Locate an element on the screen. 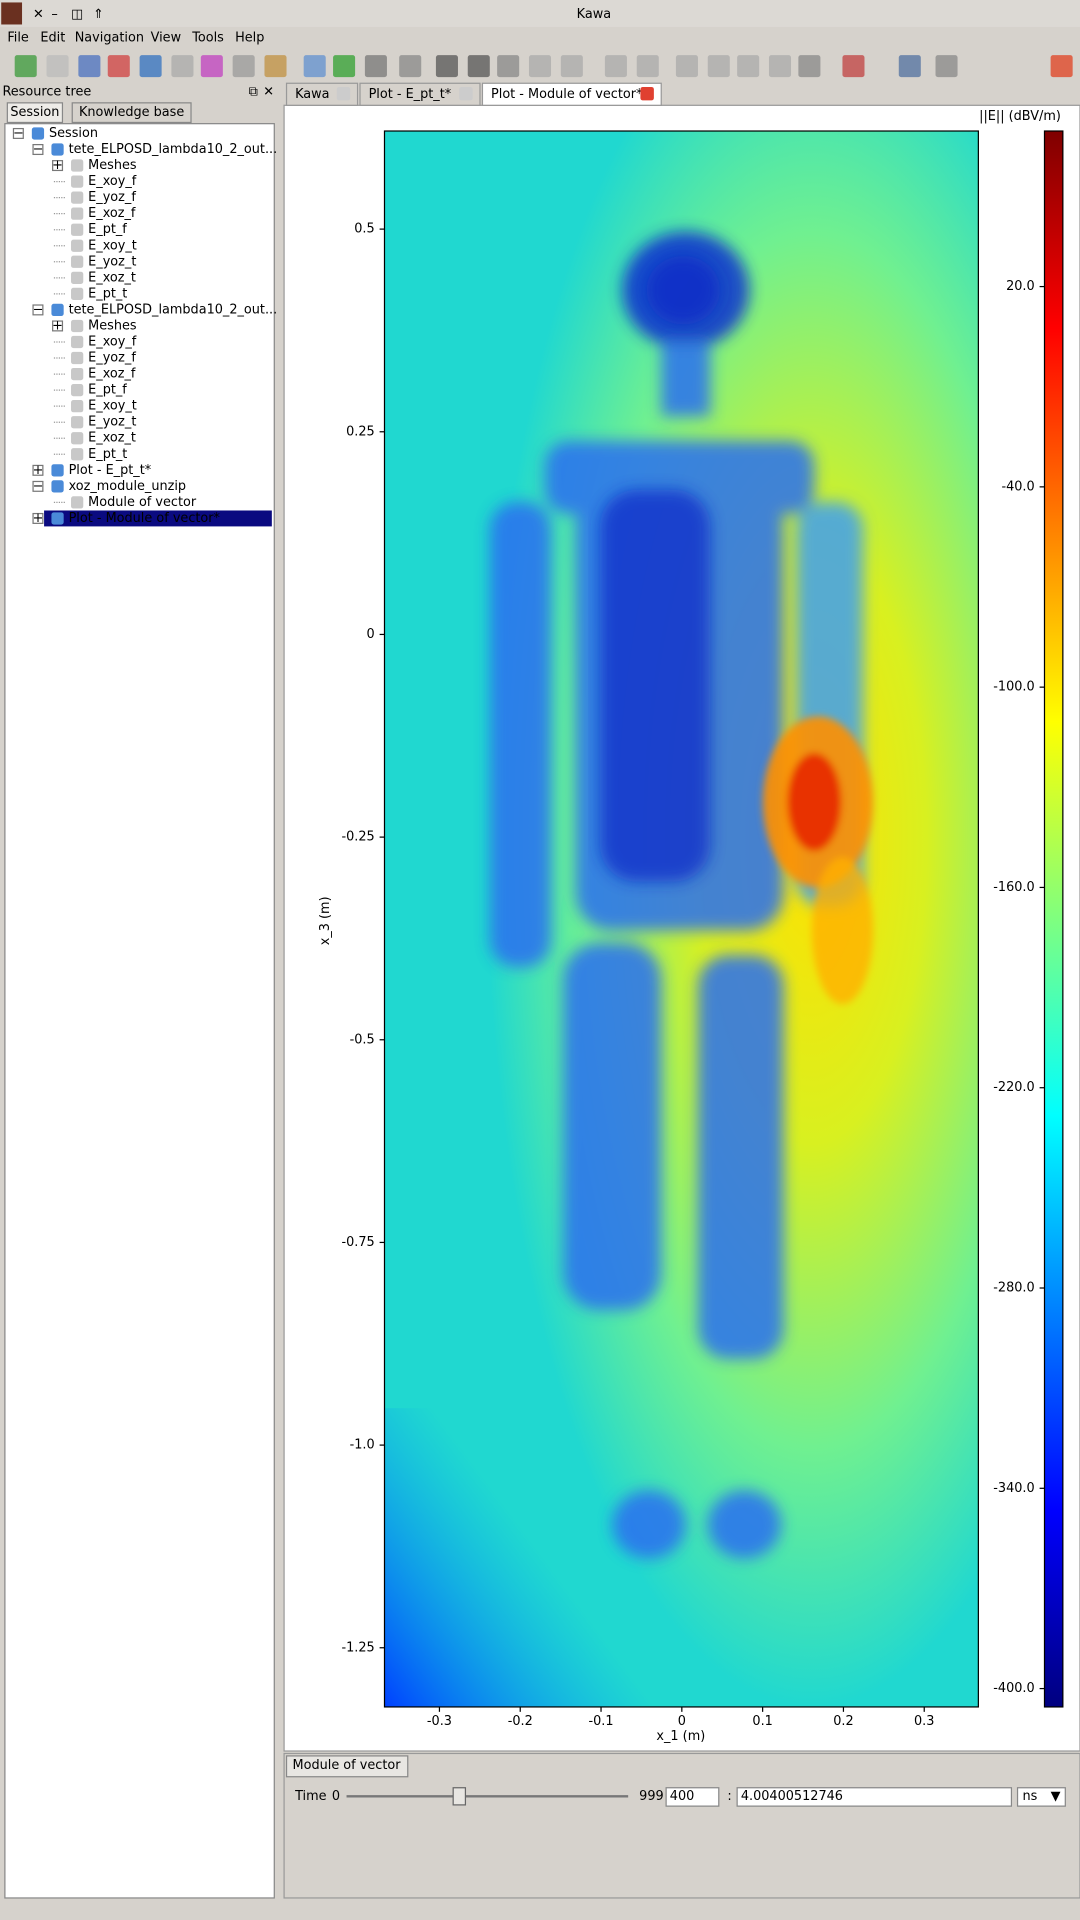 The width and height of the screenshot is (1080, 1920). menu-item: Tools is located at coordinates (207, 37).